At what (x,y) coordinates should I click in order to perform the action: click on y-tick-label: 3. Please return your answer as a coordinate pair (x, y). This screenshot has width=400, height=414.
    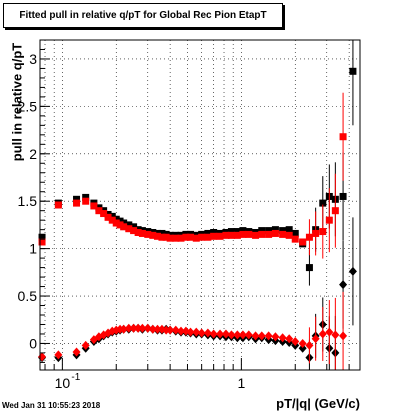
    Looking at the image, I should click on (33, 59).